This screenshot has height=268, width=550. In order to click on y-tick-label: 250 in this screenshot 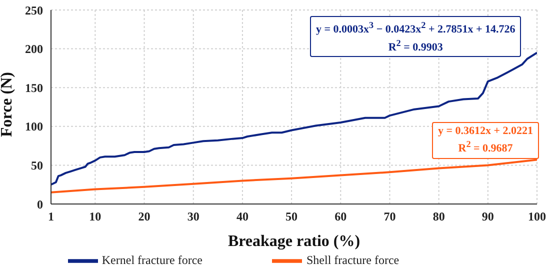, I will do `click(34, 10)`.